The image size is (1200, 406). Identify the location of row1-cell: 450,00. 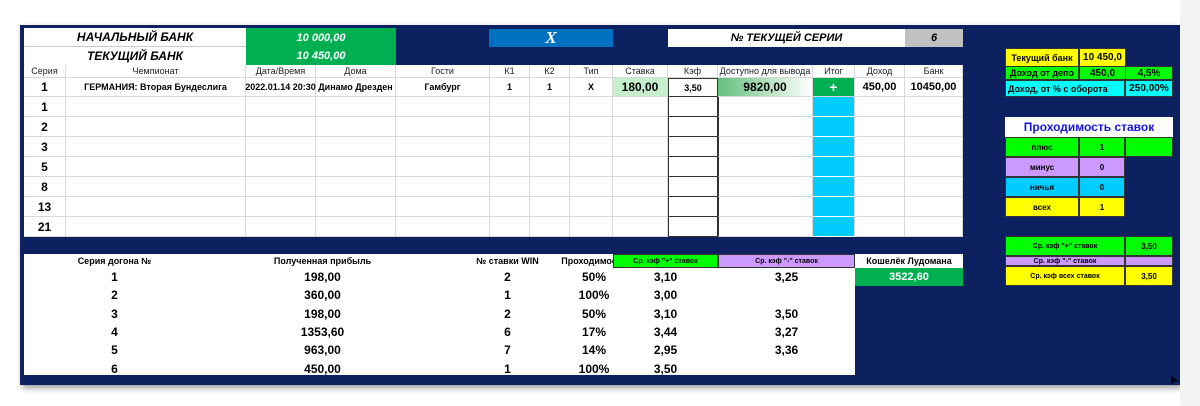
(880, 87).